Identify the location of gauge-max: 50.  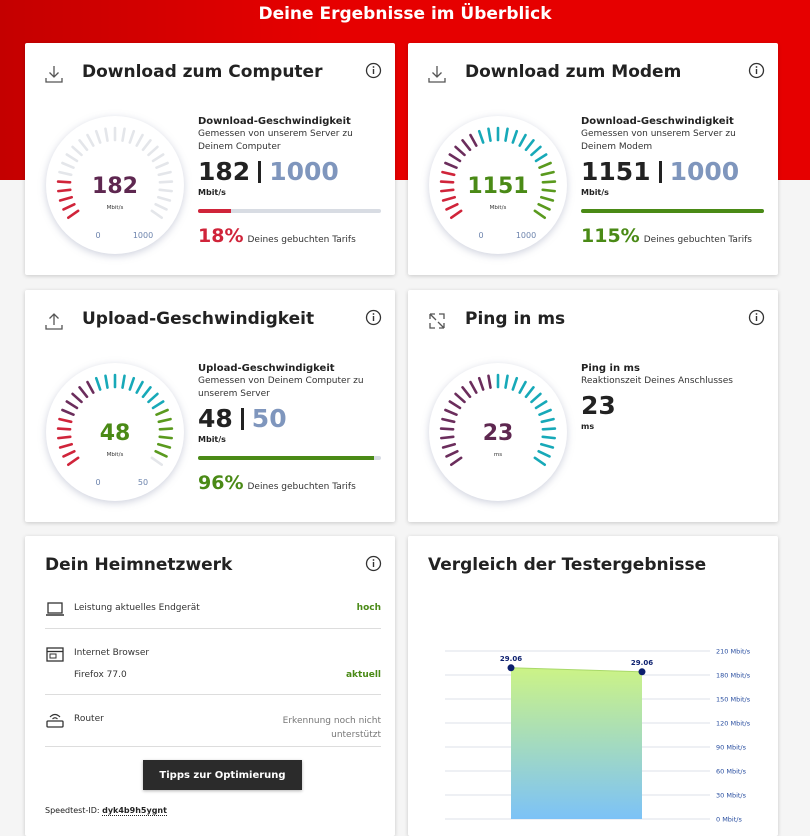
(143, 482).